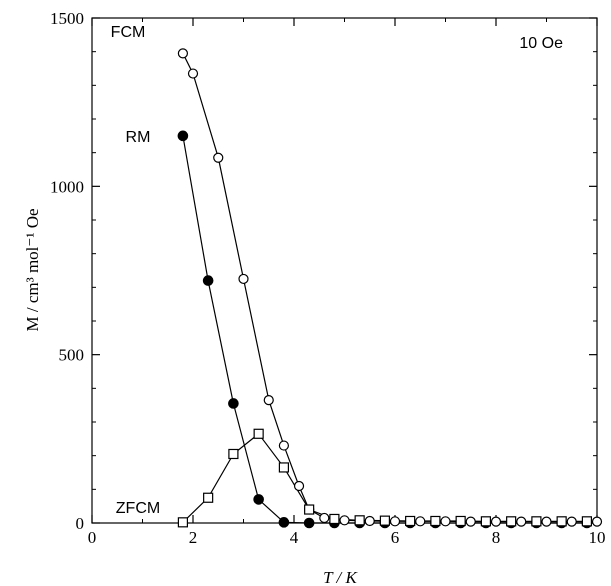 The height and width of the screenshot is (586, 611). What do you see at coordinates (138, 508) in the screenshot?
I see `series-label-zfcm: ZFCM` at bounding box center [138, 508].